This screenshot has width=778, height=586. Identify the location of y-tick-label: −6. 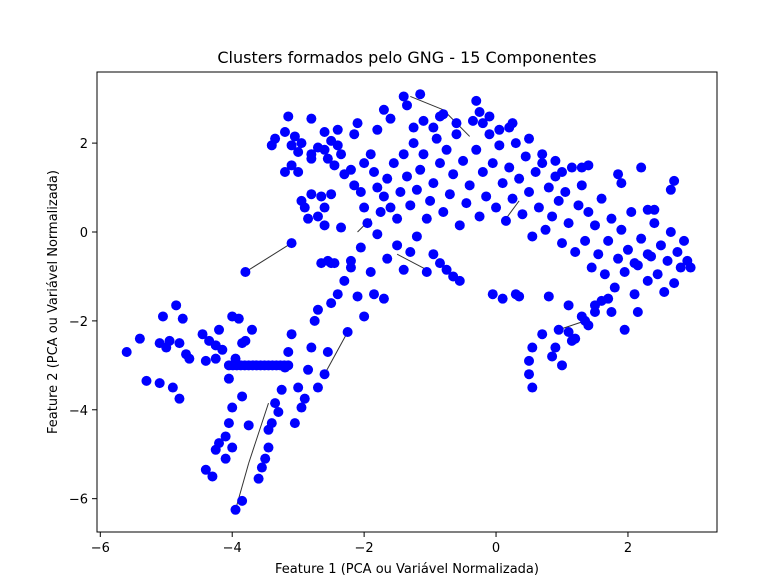
(78, 500).